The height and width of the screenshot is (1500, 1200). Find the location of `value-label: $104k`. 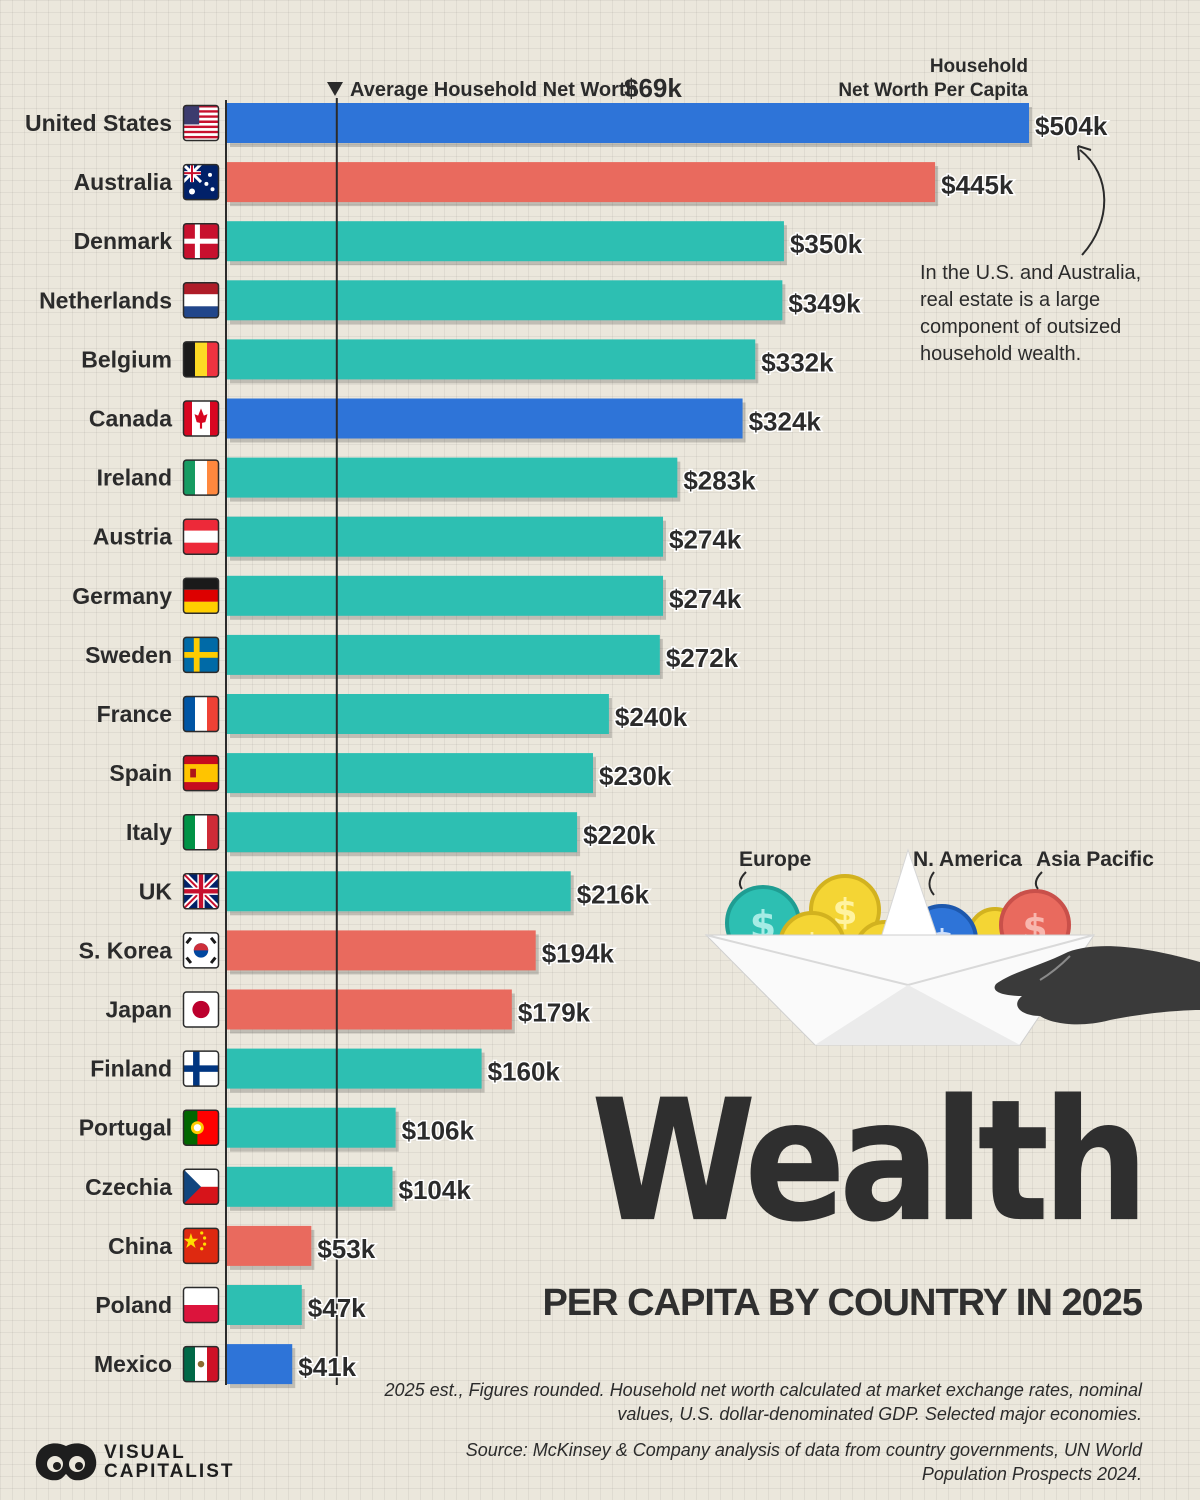

value-label: $104k is located at coordinates (434, 1190).